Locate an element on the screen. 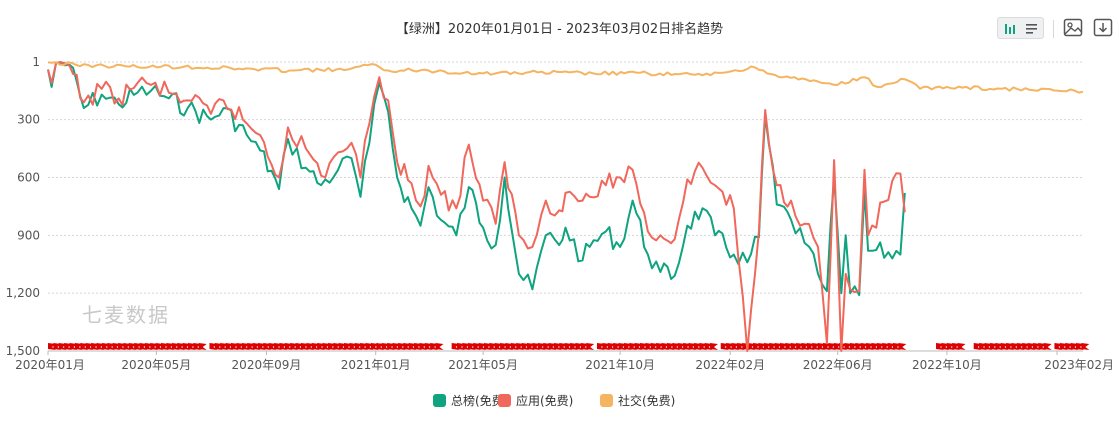 The height and width of the screenshot is (431, 1119). x-tick-label: 2020年05月 is located at coordinates (156, 365).